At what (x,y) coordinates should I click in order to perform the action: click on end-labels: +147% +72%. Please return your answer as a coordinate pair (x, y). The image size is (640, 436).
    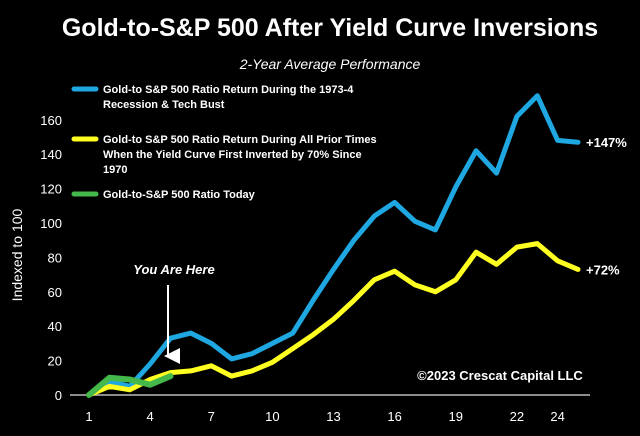
    Looking at the image, I should click on (606, 206).